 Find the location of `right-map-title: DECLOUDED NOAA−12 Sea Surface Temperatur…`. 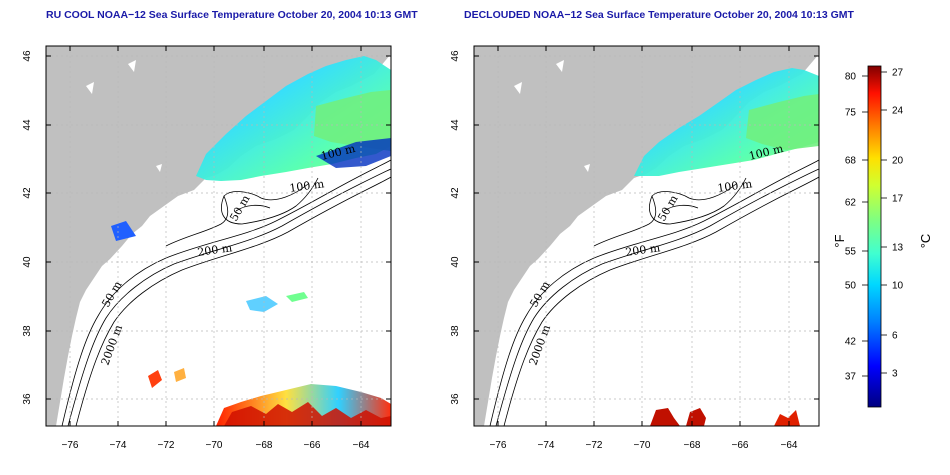

right-map-title: DECLOUDED NOAA−12 Sea Surface Temperatur… is located at coordinates (659, 15).